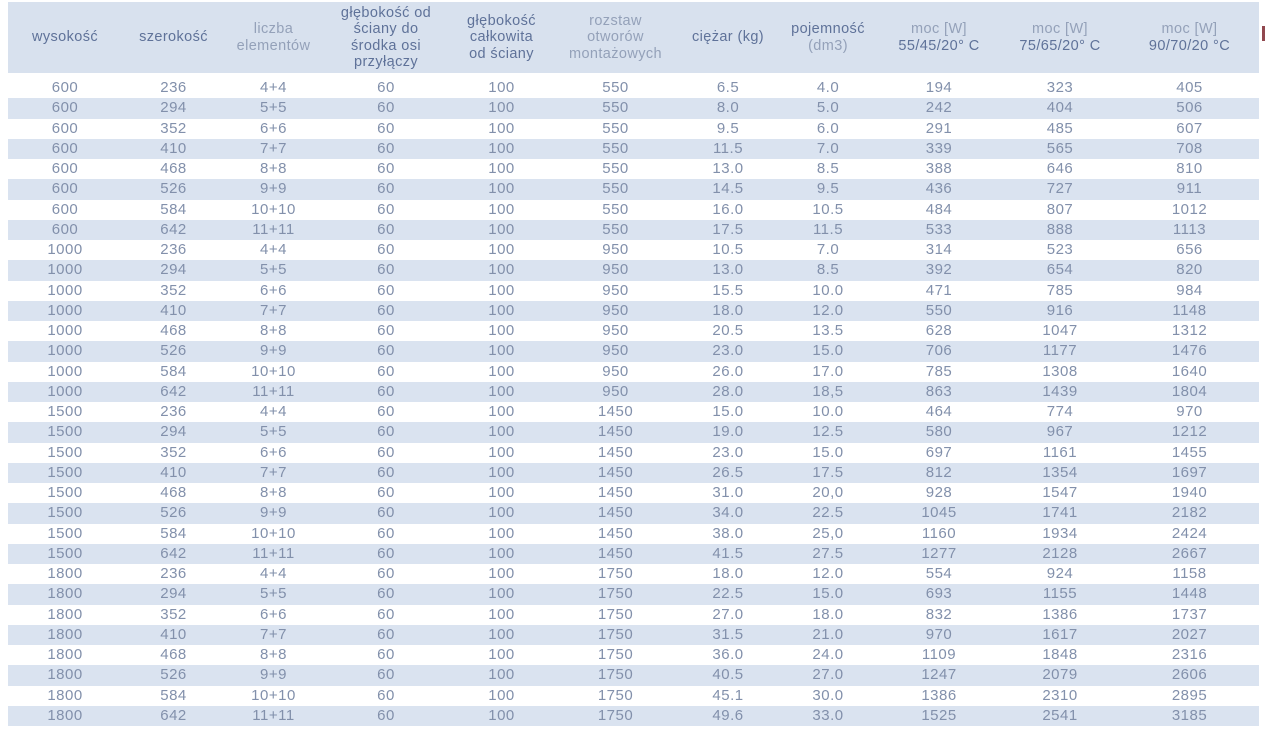 Image resolution: width=1266 pixels, height=737 pixels. Describe the element at coordinates (939, 310) in the screenshot. I see `cell-moc-w-55-45-20: 550` at that location.